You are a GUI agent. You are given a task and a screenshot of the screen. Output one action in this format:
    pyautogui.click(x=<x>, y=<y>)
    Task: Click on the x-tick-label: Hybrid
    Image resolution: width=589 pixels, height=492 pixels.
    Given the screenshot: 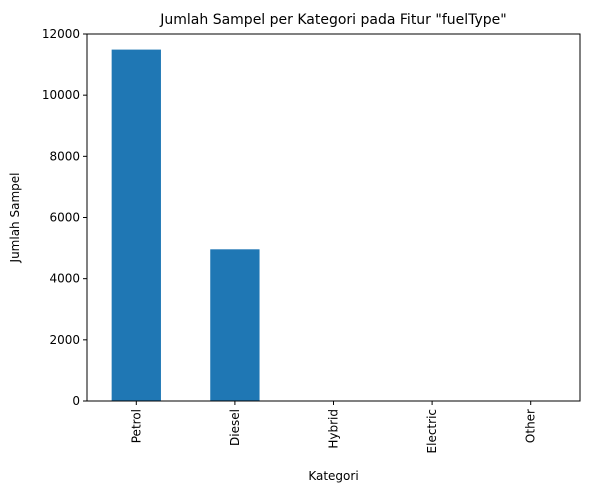 What is the action you would take?
    pyautogui.click(x=334, y=429)
    